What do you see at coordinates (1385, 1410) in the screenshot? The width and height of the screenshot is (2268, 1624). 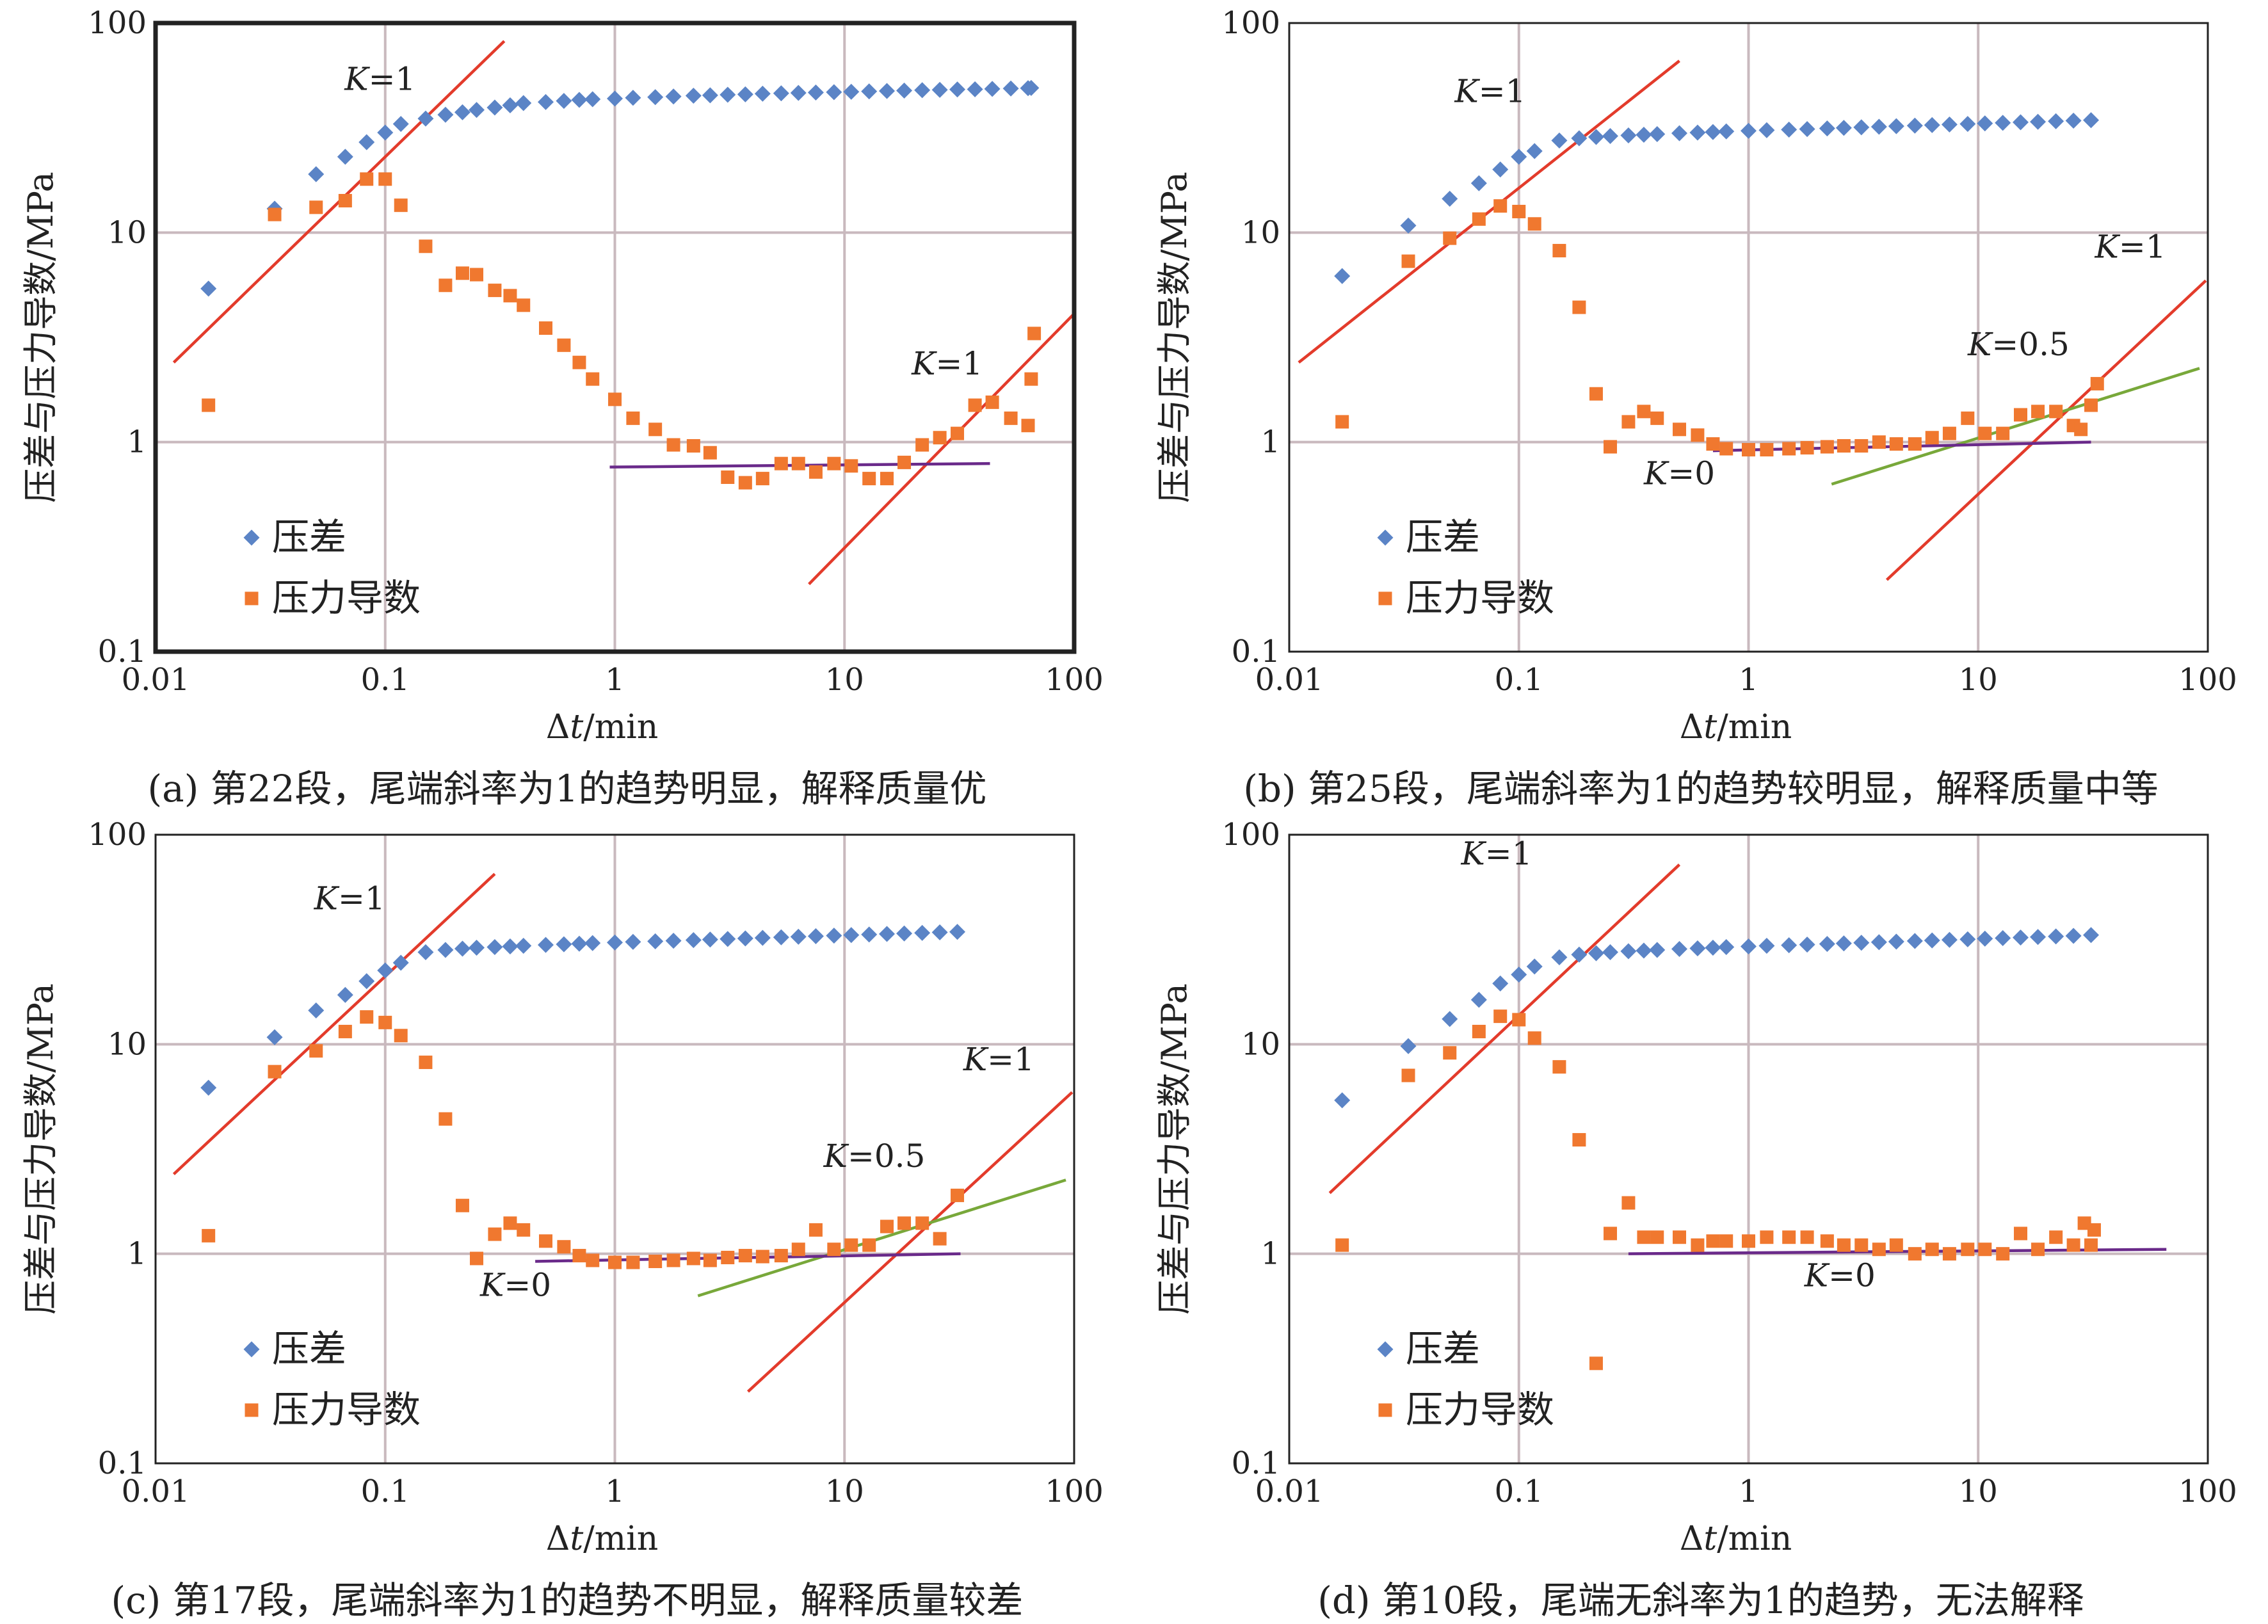 I see `legend-marker-square` at bounding box center [1385, 1410].